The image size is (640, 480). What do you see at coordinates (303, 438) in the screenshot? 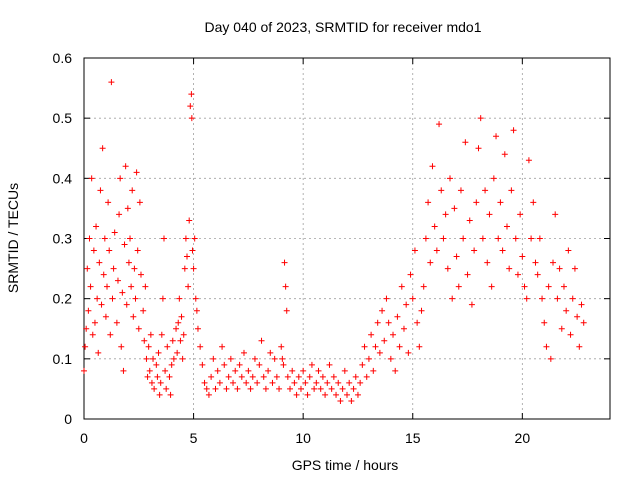
I see `x-tick-label: 10` at bounding box center [303, 438].